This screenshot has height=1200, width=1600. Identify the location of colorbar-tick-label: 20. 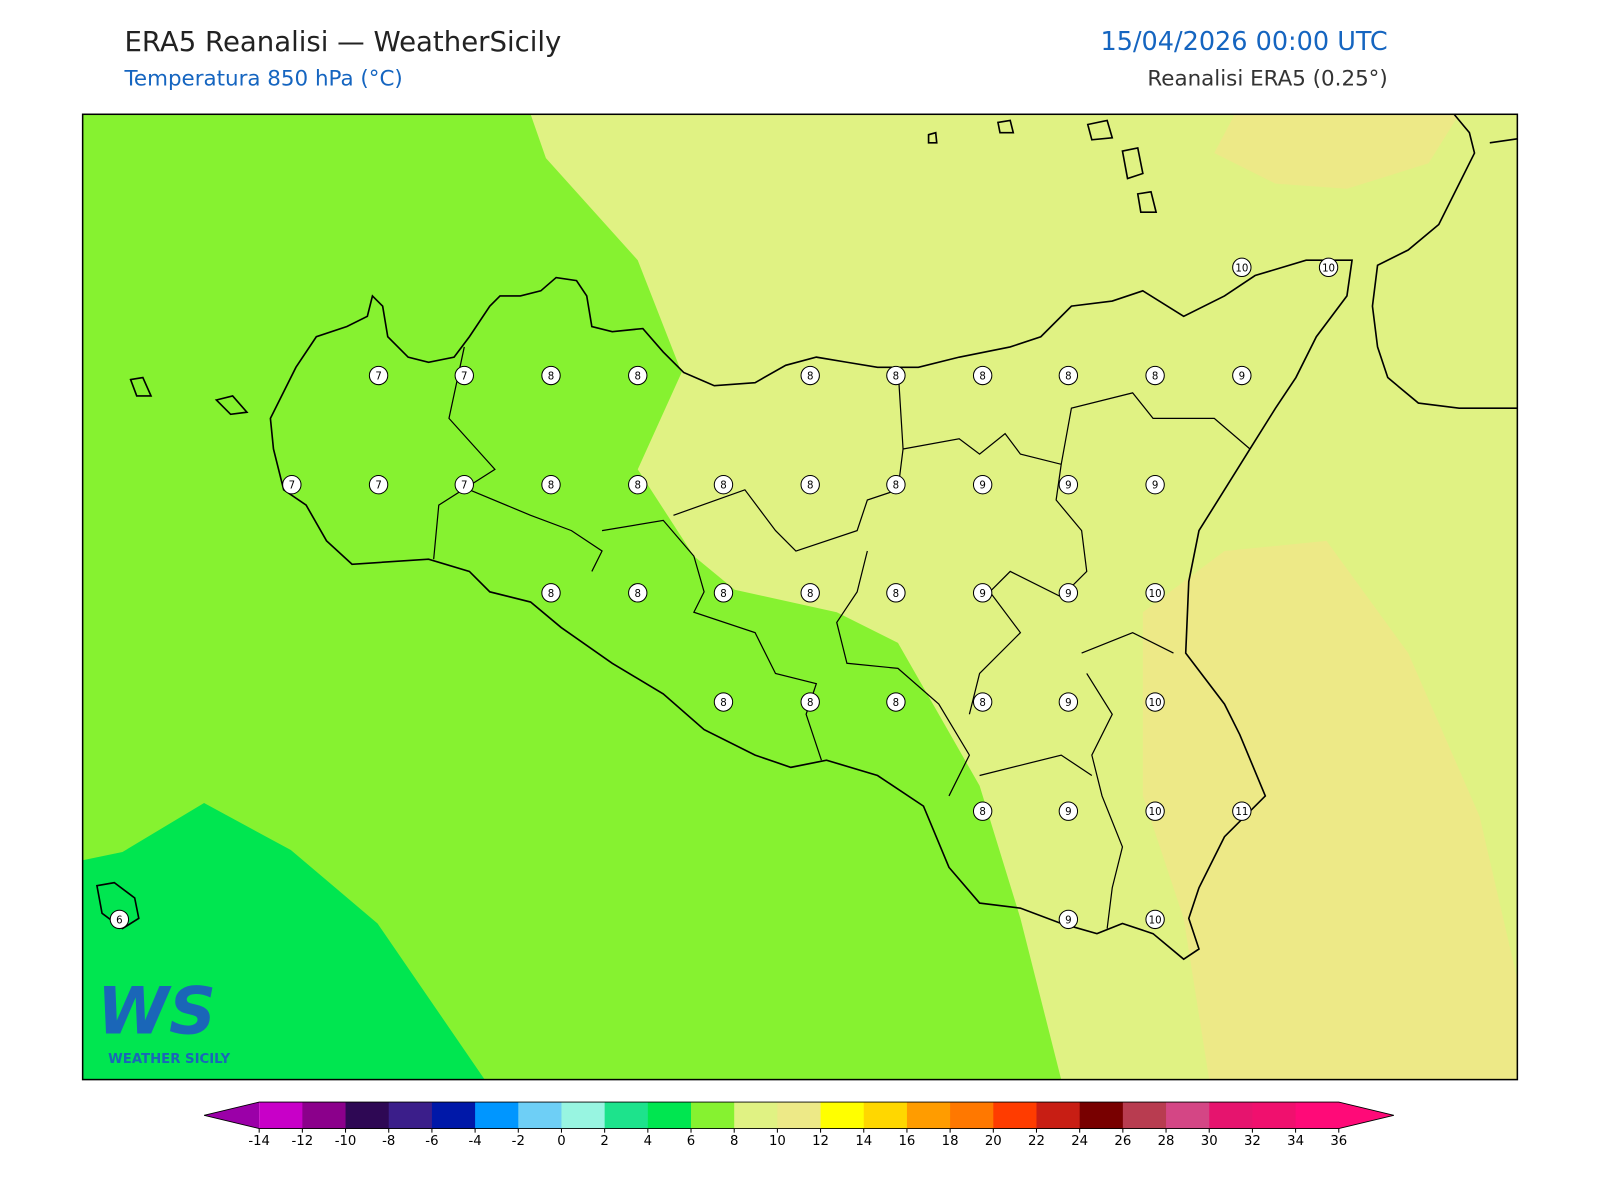
(993, 1141).